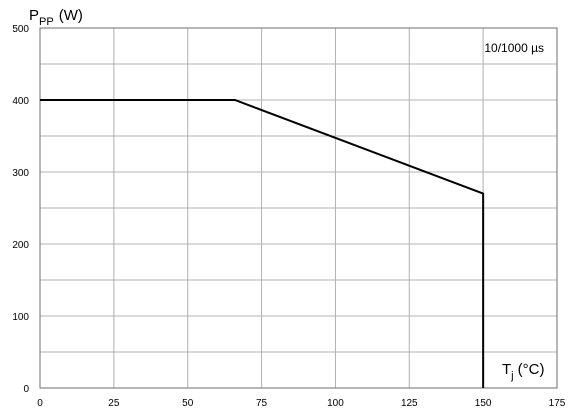 The height and width of the screenshot is (414, 569). What do you see at coordinates (506, 369) in the screenshot?
I see `x-axis-title-main: T` at bounding box center [506, 369].